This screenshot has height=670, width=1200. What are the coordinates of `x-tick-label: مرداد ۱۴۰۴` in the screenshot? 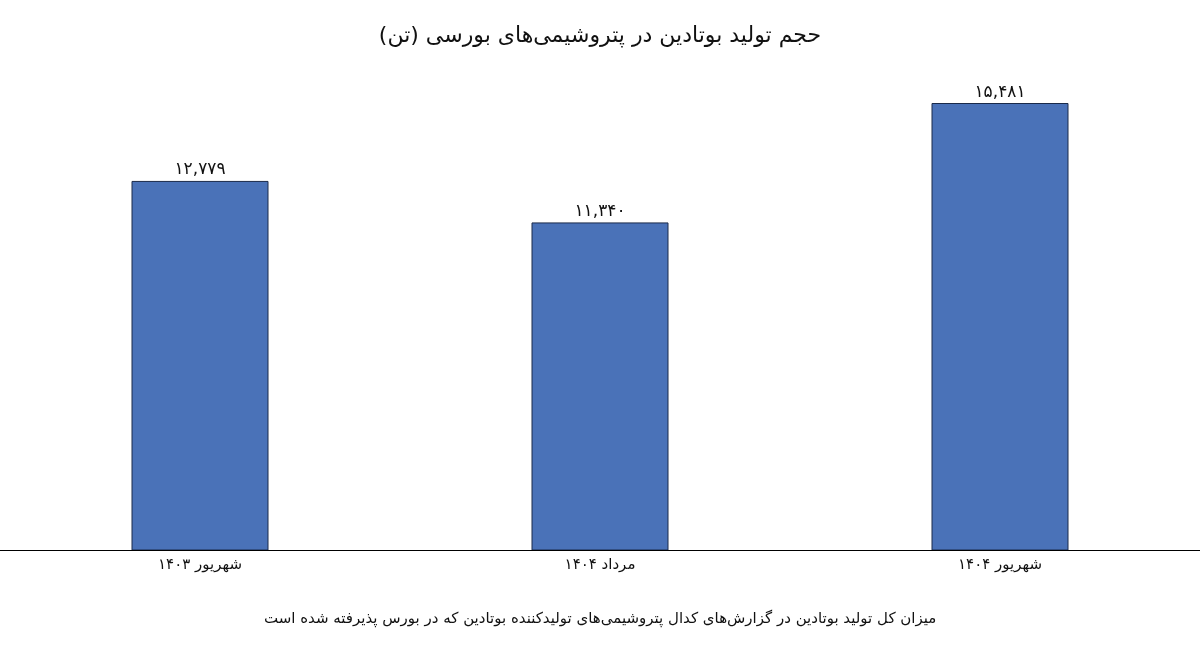 It's located at (600, 564).